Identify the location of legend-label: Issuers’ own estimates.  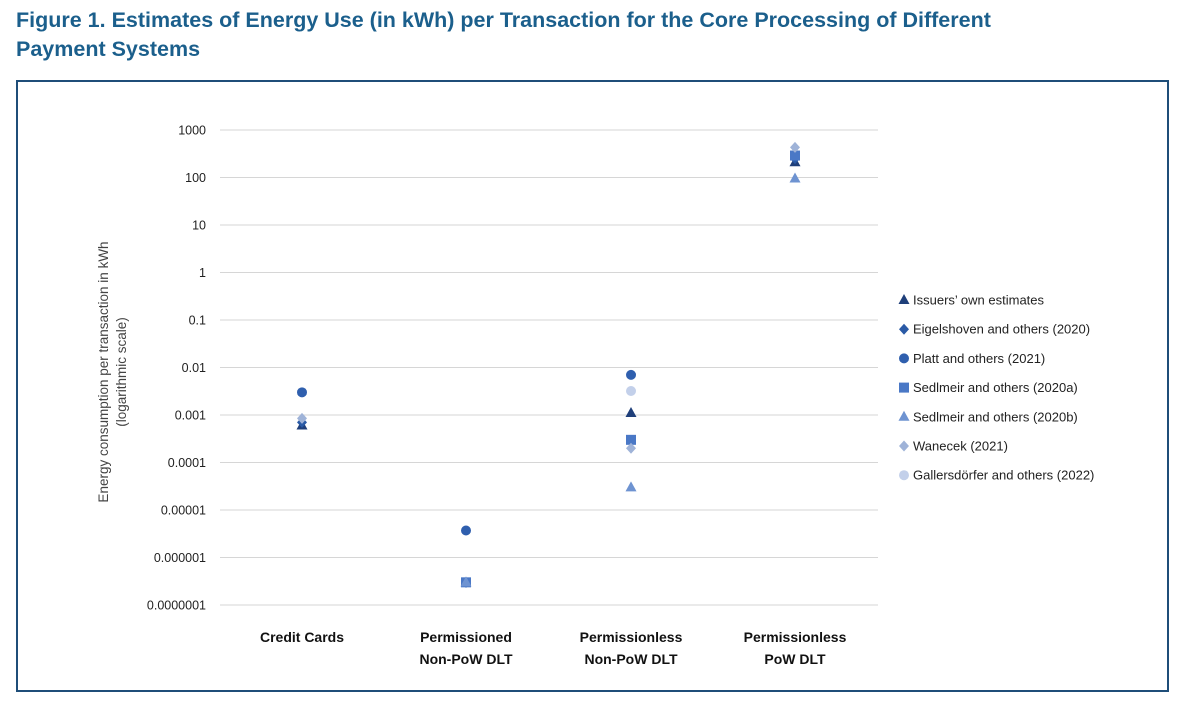
(979, 300).